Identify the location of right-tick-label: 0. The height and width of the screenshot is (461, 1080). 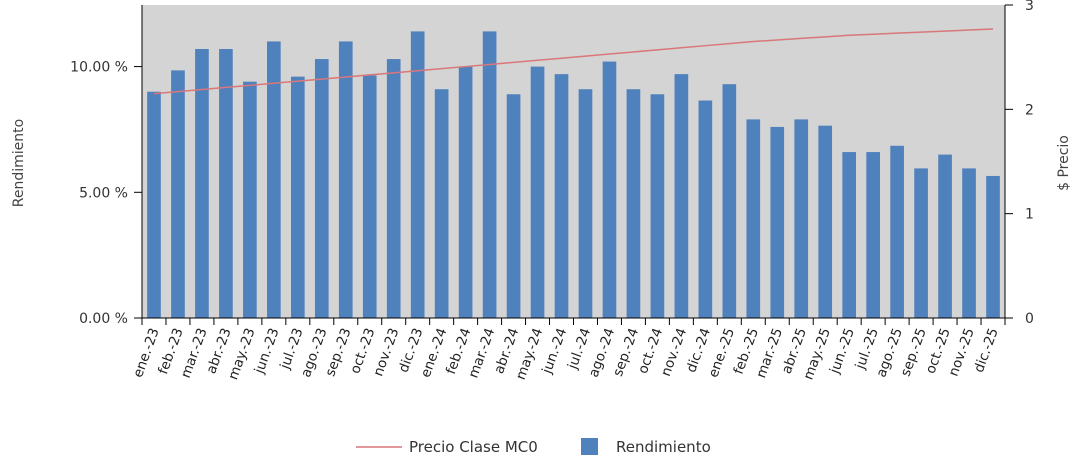
(1029, 319).